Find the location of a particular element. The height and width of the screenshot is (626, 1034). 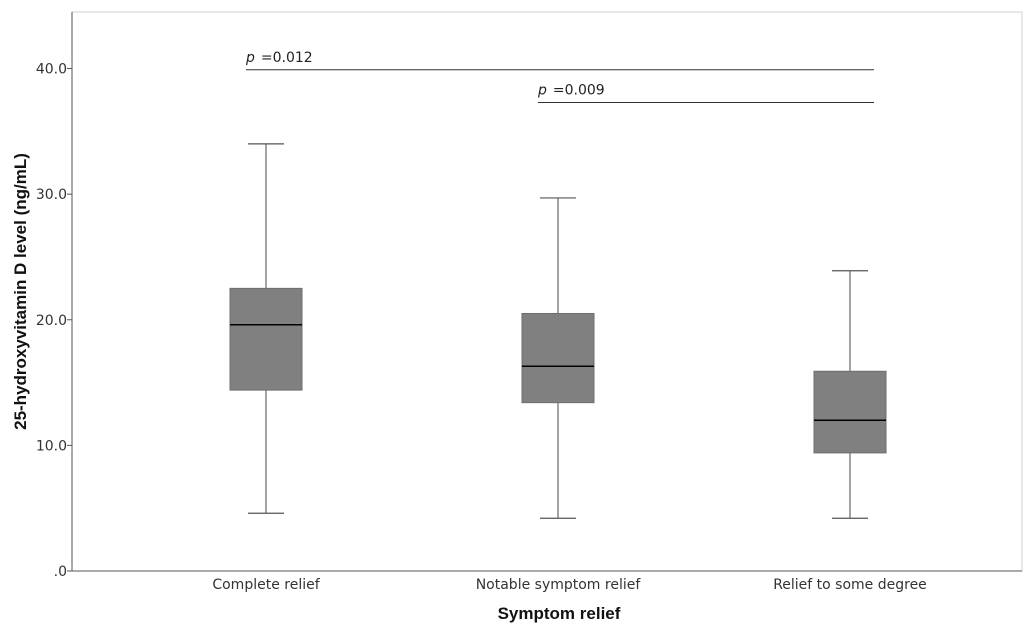

p-value: =0.009 is located at coordinates (579, 90).